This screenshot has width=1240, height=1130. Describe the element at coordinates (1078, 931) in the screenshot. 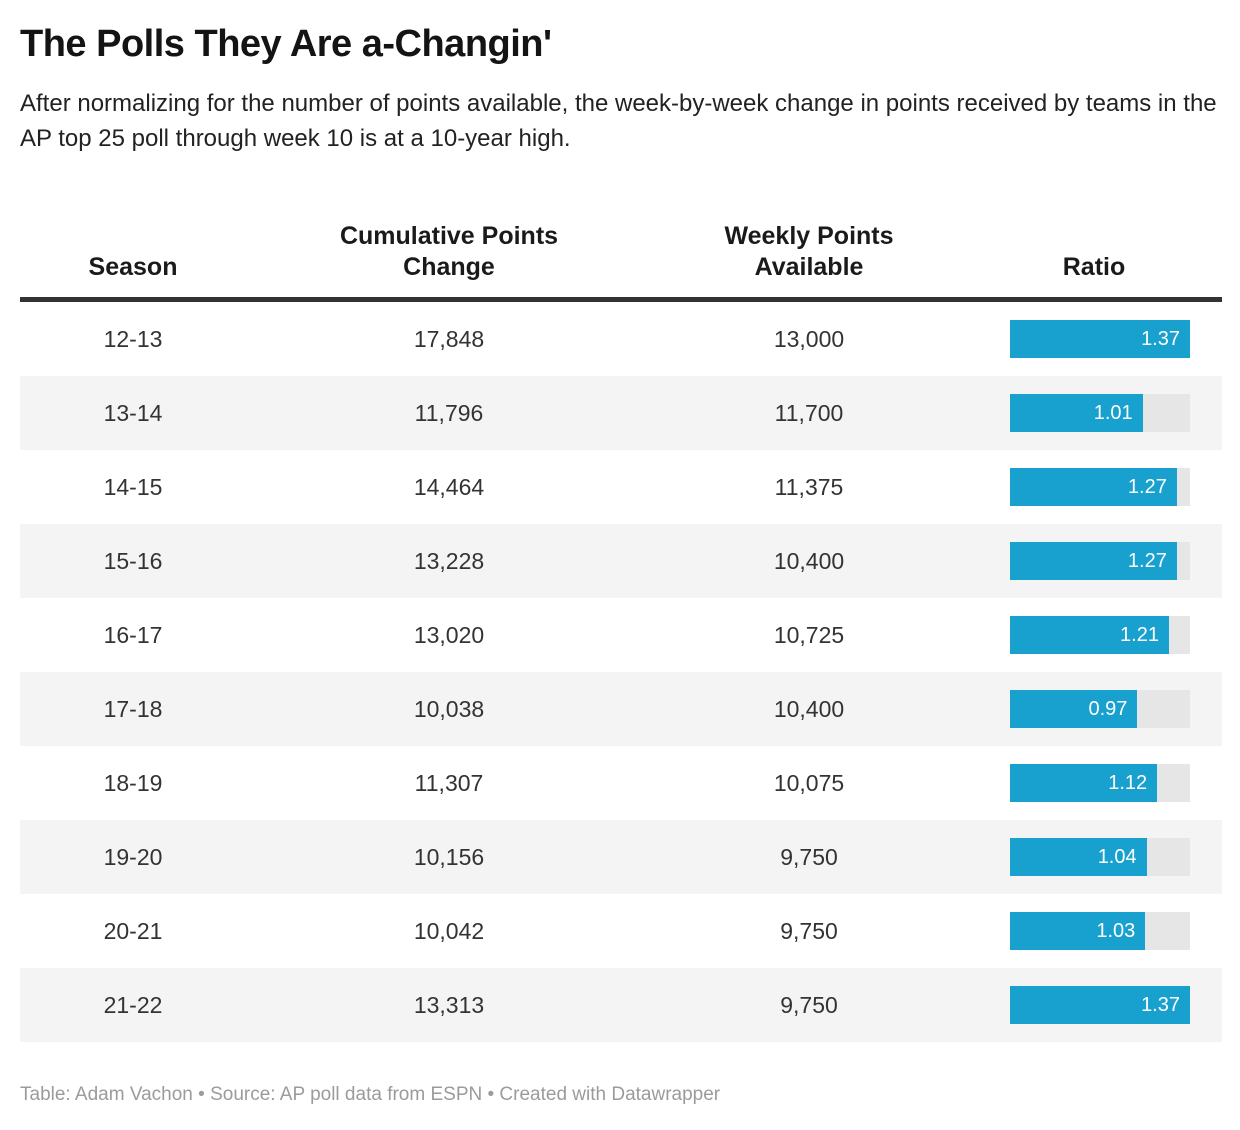

I see `ratio-bar: 1.03` at that location.